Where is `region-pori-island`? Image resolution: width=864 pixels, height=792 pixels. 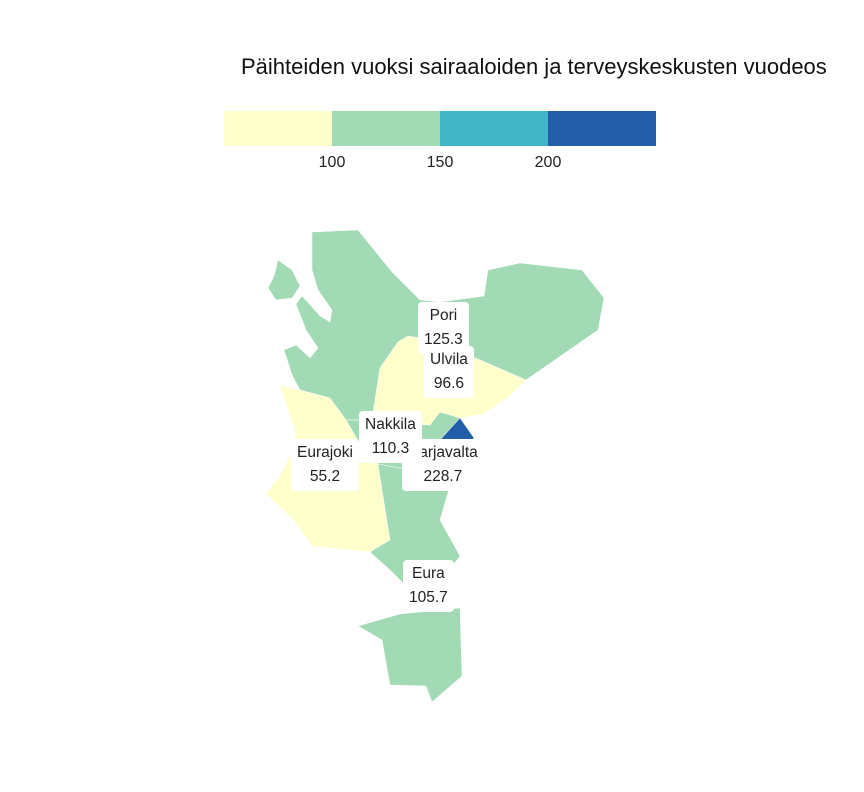
region-pori-island is located at coordinates (284, 280).